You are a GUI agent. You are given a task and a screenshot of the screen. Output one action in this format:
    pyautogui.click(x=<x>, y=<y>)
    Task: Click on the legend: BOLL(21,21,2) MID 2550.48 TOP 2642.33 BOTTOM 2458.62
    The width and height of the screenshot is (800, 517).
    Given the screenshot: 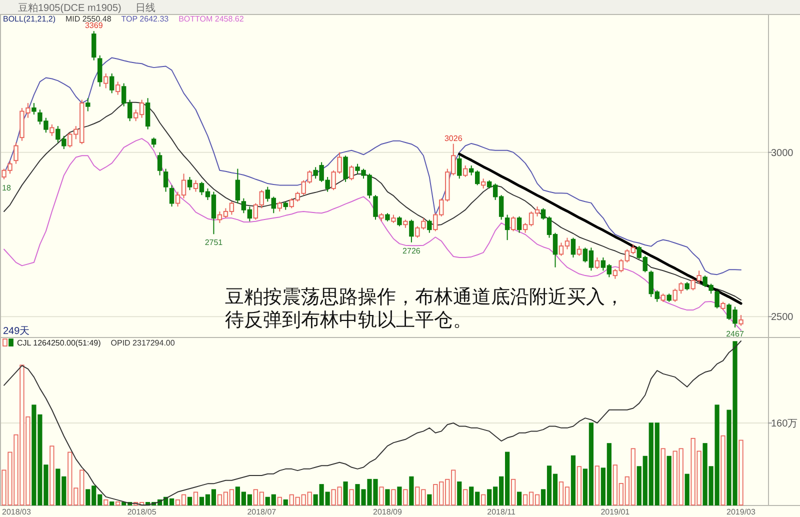 What is the action you would take?
    pyautogui.click(x=123, y=19)
    